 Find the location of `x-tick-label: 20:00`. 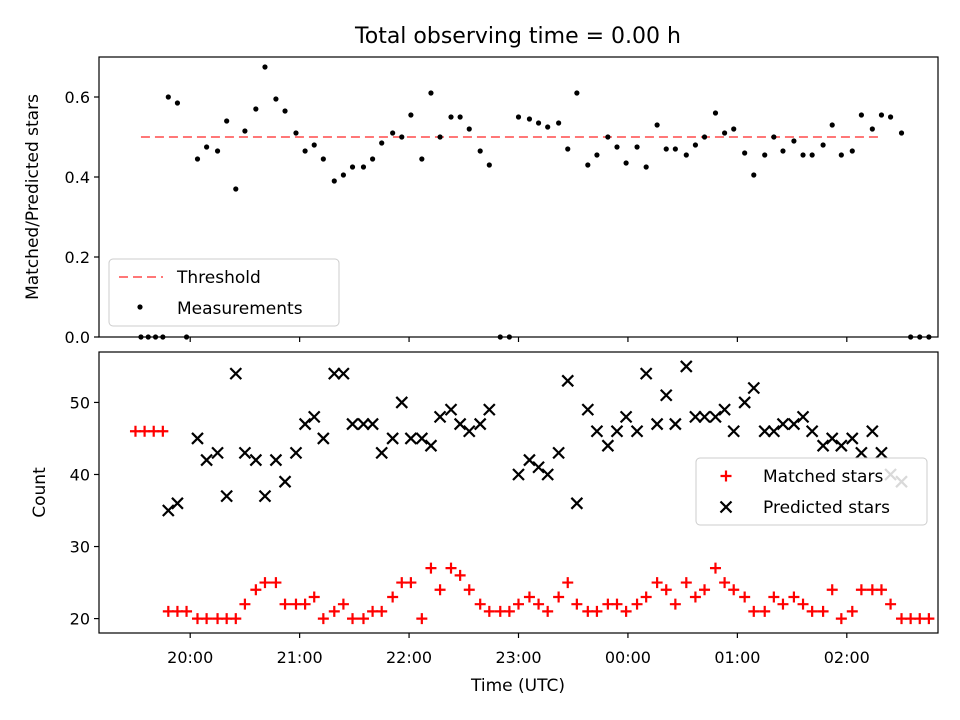

x-tick-label: 20:00 is located at coordinates (190, 657).